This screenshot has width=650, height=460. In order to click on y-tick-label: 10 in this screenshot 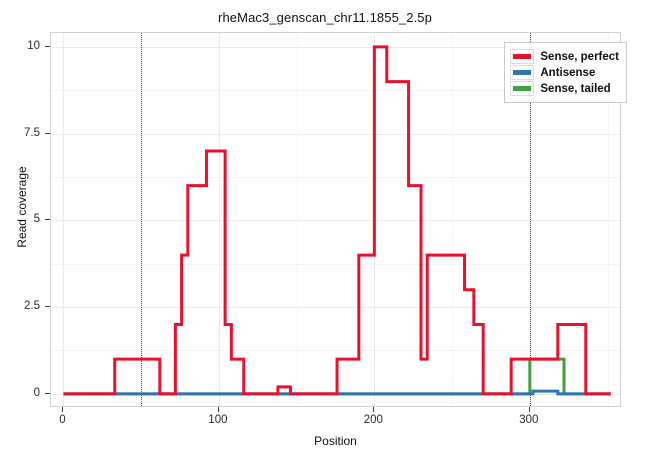, I will do `click(33, 45)`.